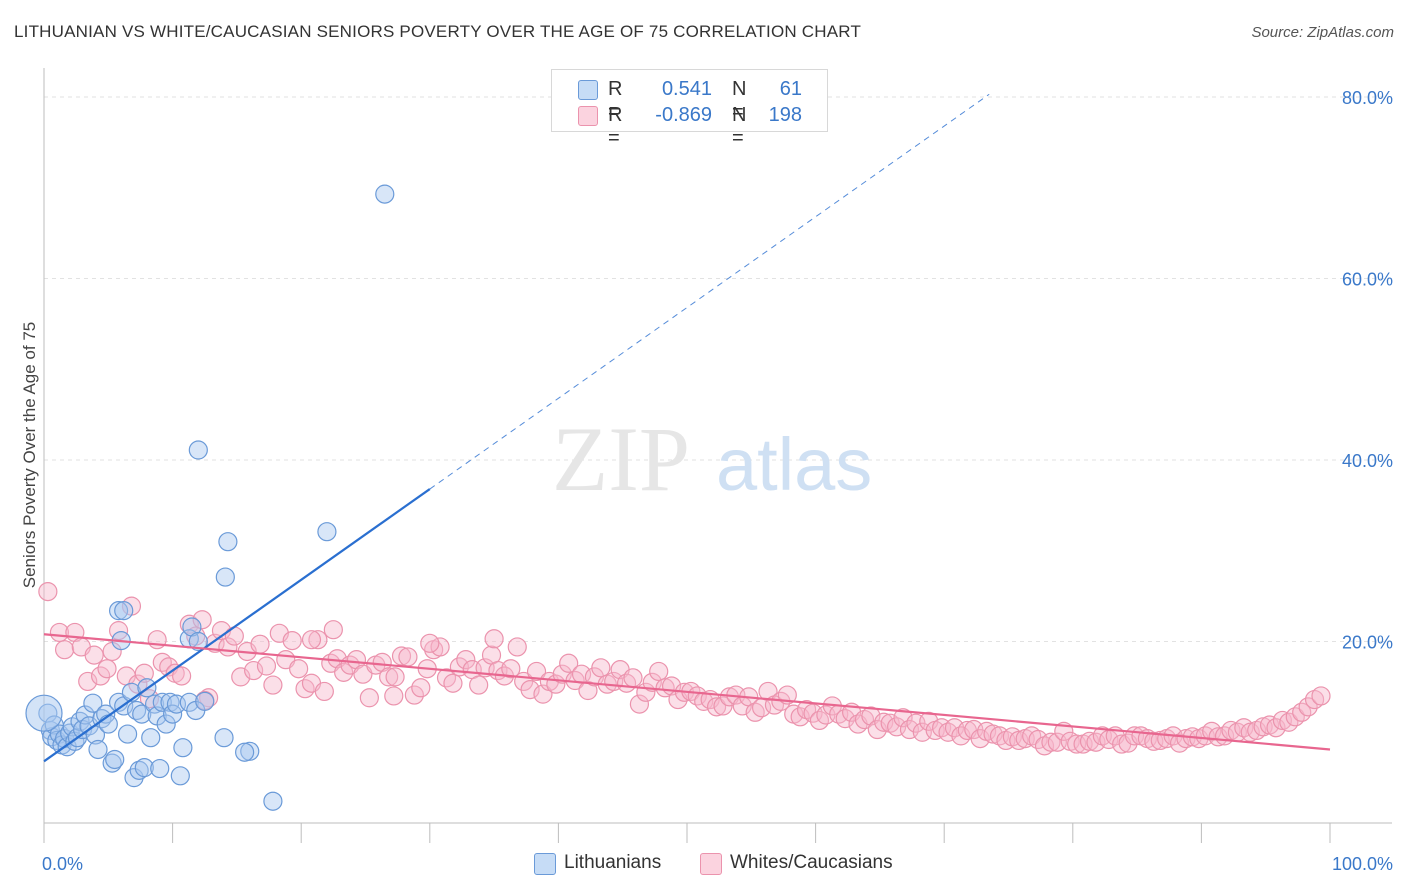 The image size is (1406, 892). I want to click on whites-trend-line, so click(687, 692).